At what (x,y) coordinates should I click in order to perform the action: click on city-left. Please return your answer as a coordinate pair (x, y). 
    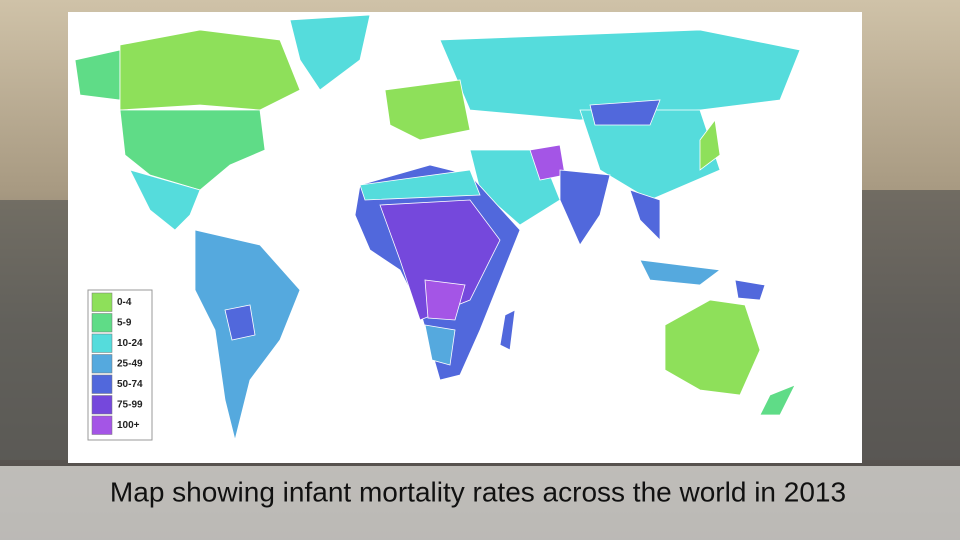
    Looking at the image, I should click on (34, 330).